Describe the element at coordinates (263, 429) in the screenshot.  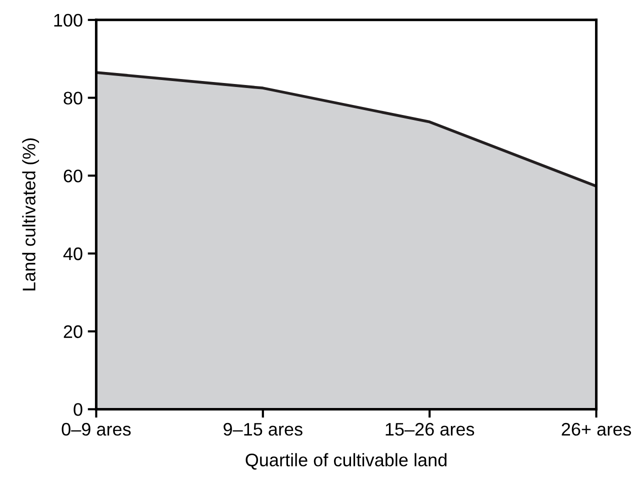
I see `x-tick-label: 9–15 ares` at that location.